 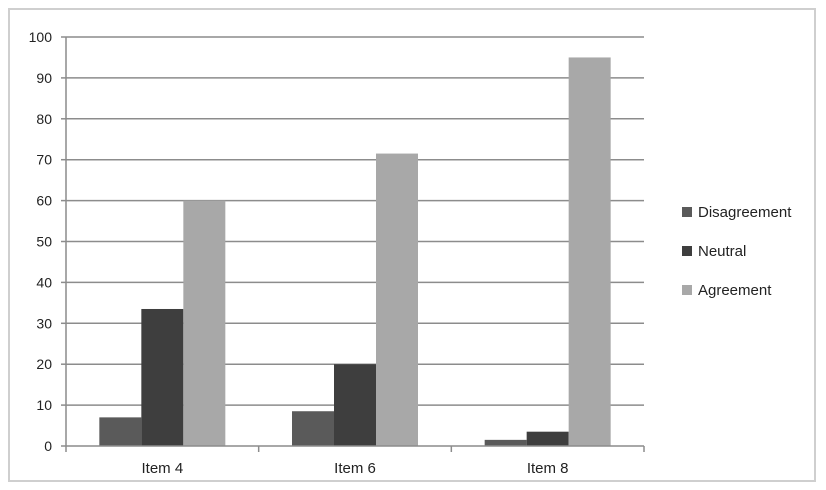 I want to click on y-tick-label: 90, so click(x=44, y=78).